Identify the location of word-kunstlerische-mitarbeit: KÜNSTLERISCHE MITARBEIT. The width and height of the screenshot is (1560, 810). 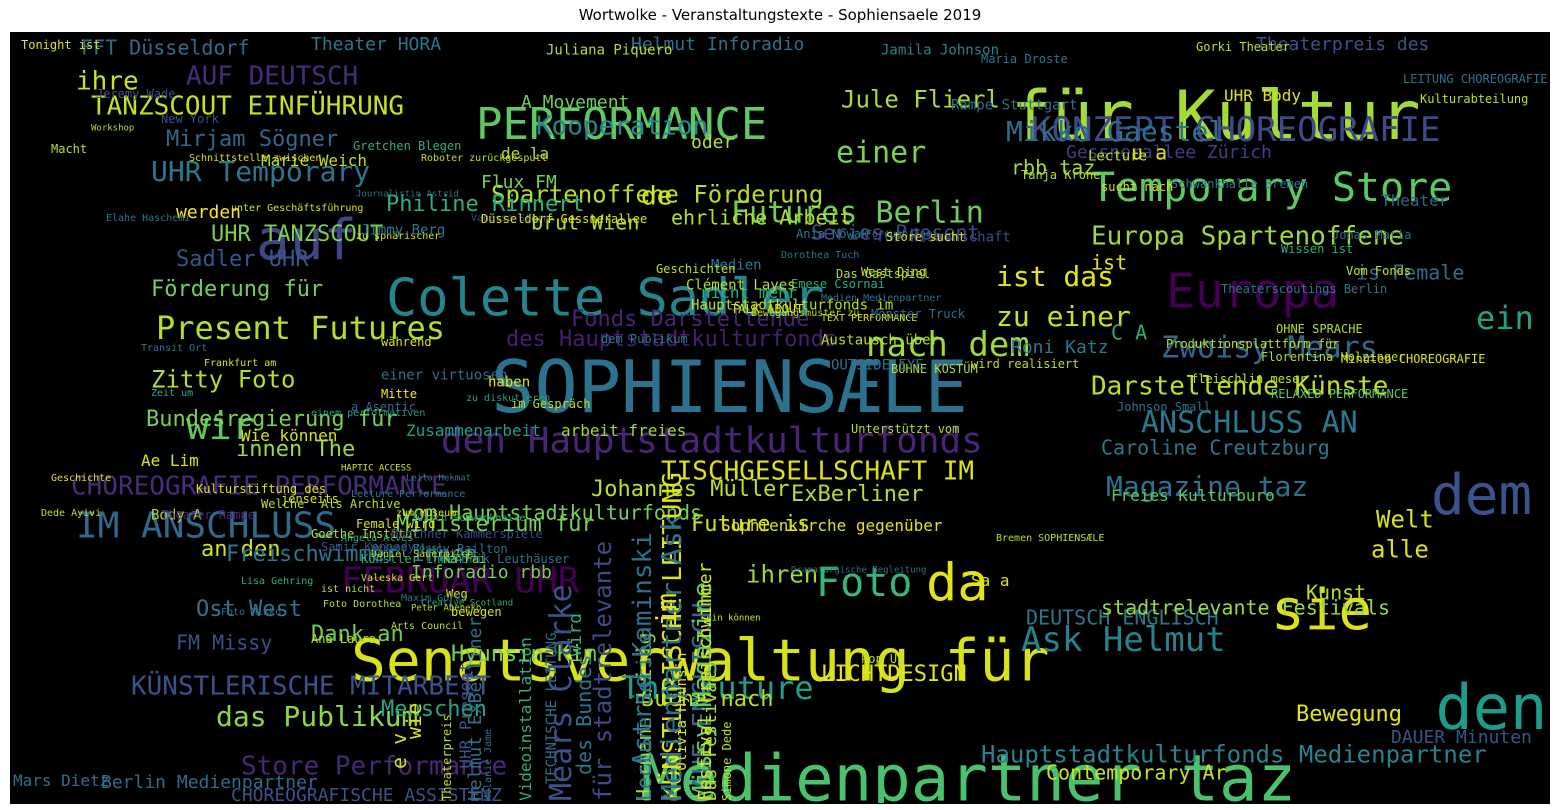
(311, 685).